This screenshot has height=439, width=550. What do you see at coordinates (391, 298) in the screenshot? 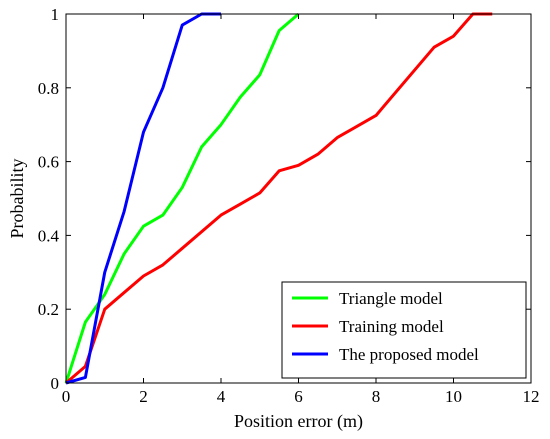
I see `legend-label-1: Triangle model` at bounding box center [391, 298].